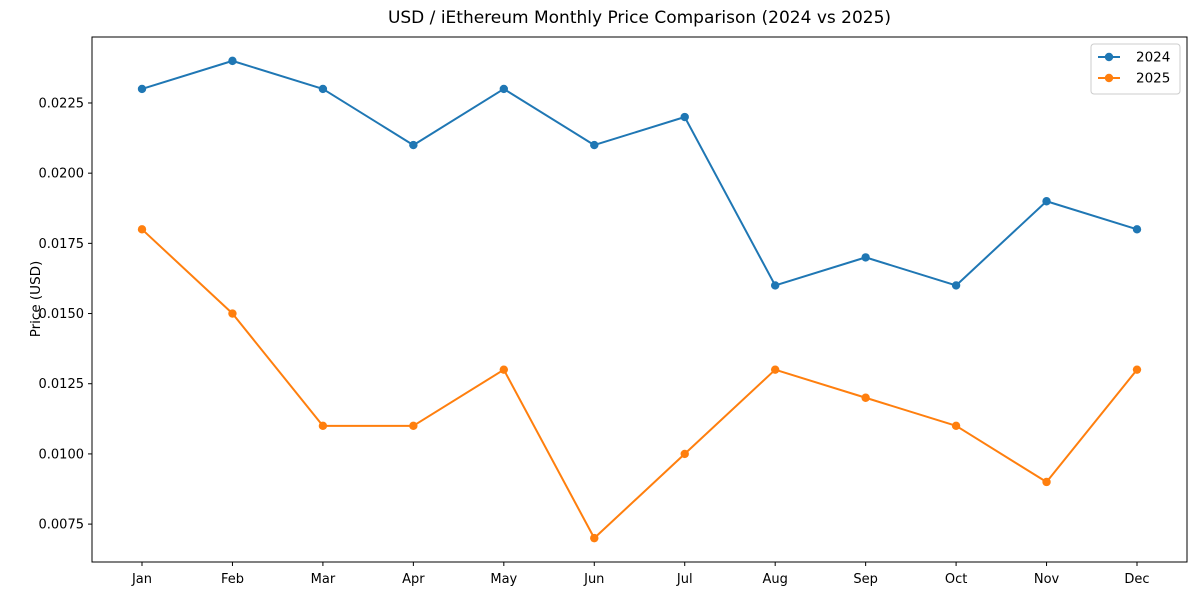  What do you see at coordinates (684, 579) in the screenshot?
I see `x-axis-tick-label: Jul` at bounding box center [684, 579].